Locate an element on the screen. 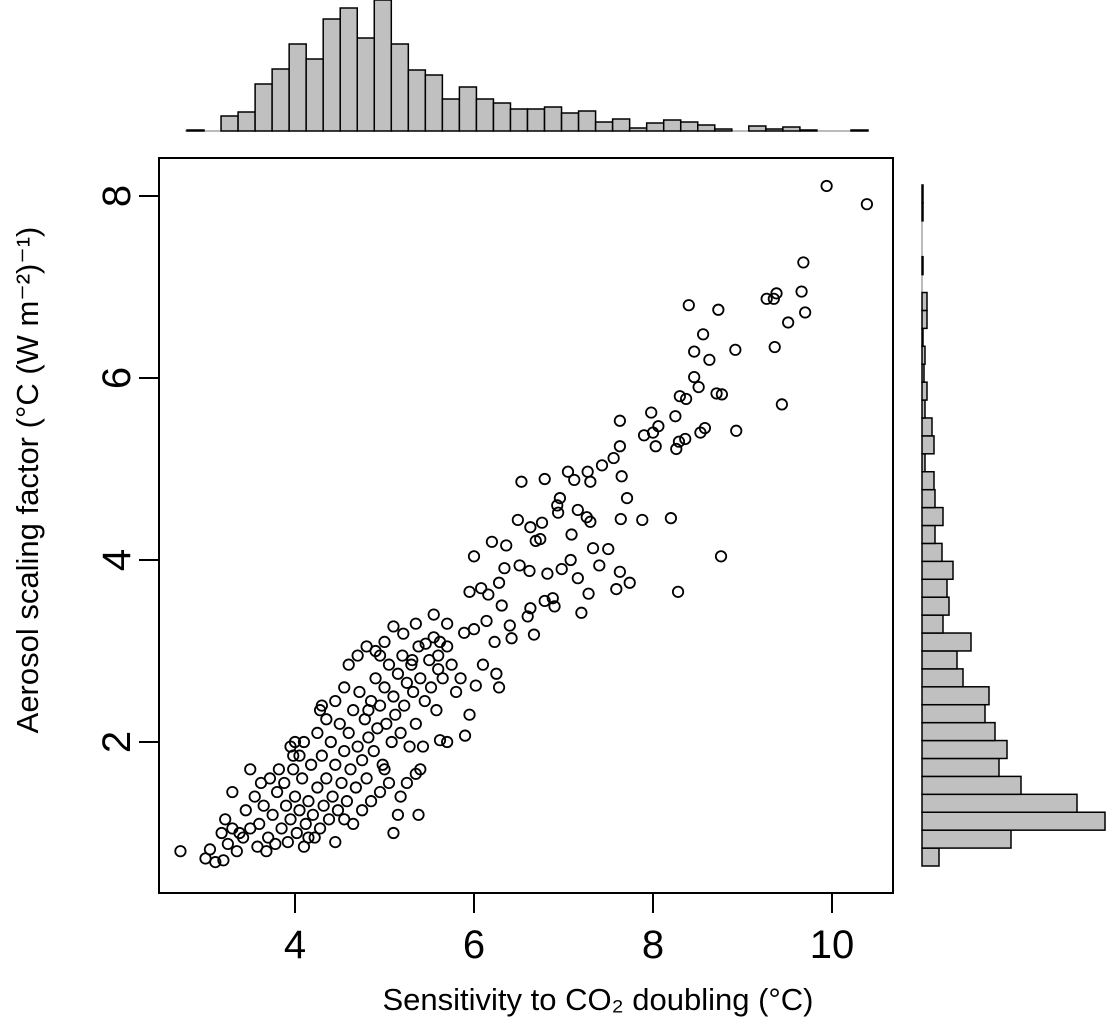  x-tick-label: 10 is located at coordinates (832, 945).